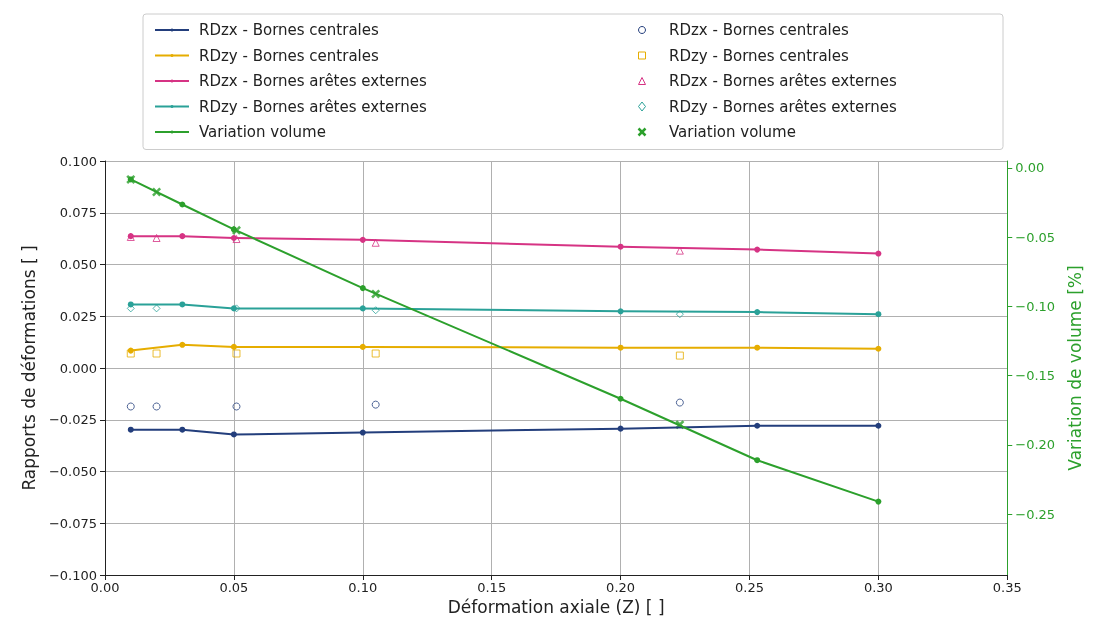 The width and height of the screenshot is (1099, 632). What do you see at coordinates (28, 368) in the screenshot?
I see `y-axis-title: Rapports de déformations [ ]` at bounding box center [28, 368].